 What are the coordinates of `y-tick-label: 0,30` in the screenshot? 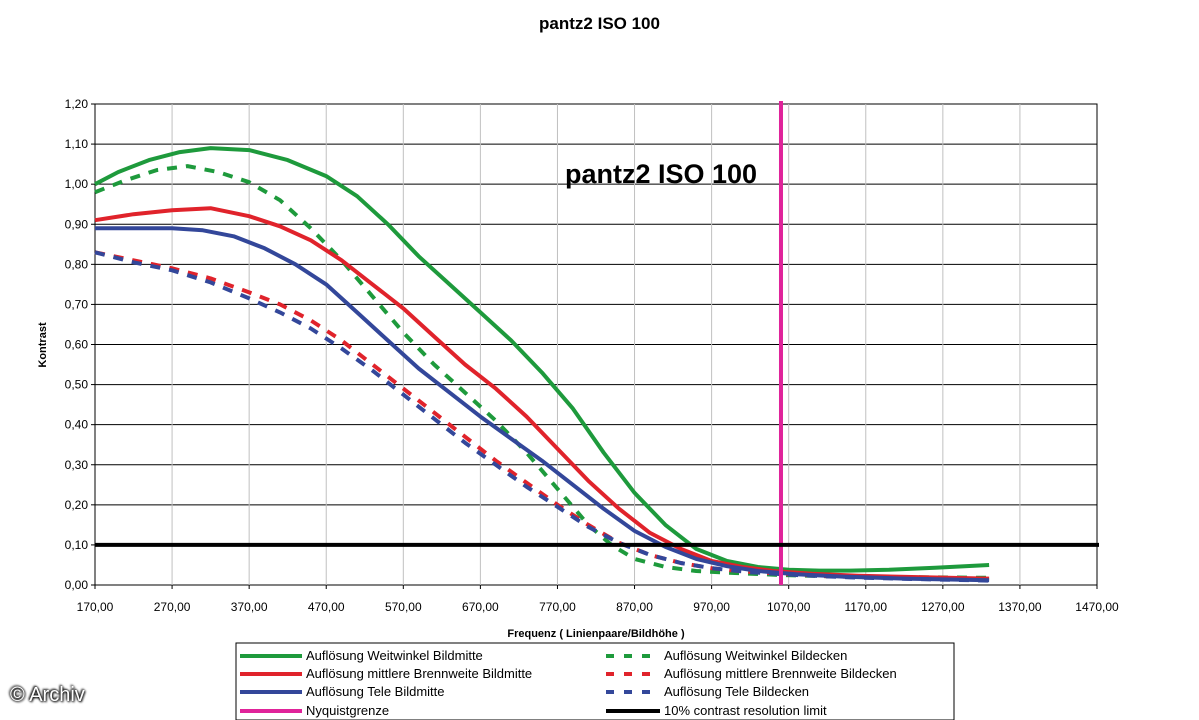 It's located at (77, 465).